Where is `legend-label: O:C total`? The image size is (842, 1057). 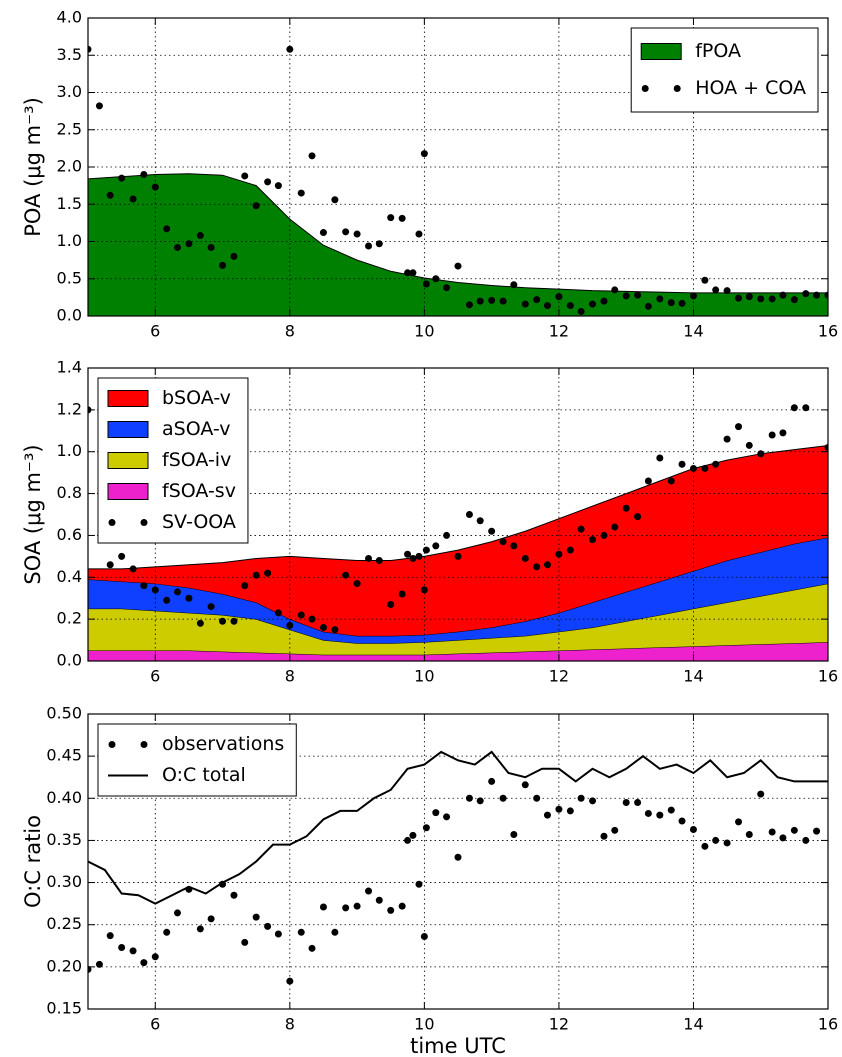
legend-label: O:C total is located at coordinates (204, 775).